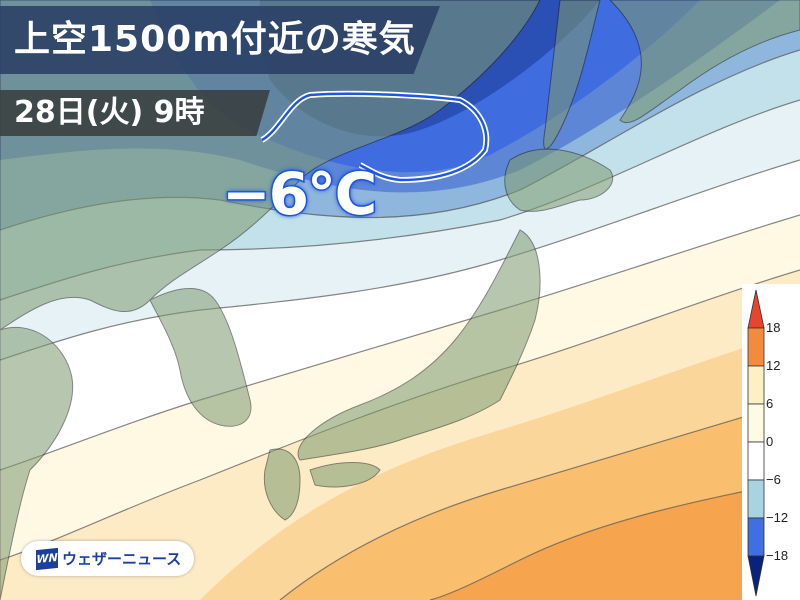 This screenshot has height=600, width=800. I want to click on legend-arrow-bottom, so click(756, 576).